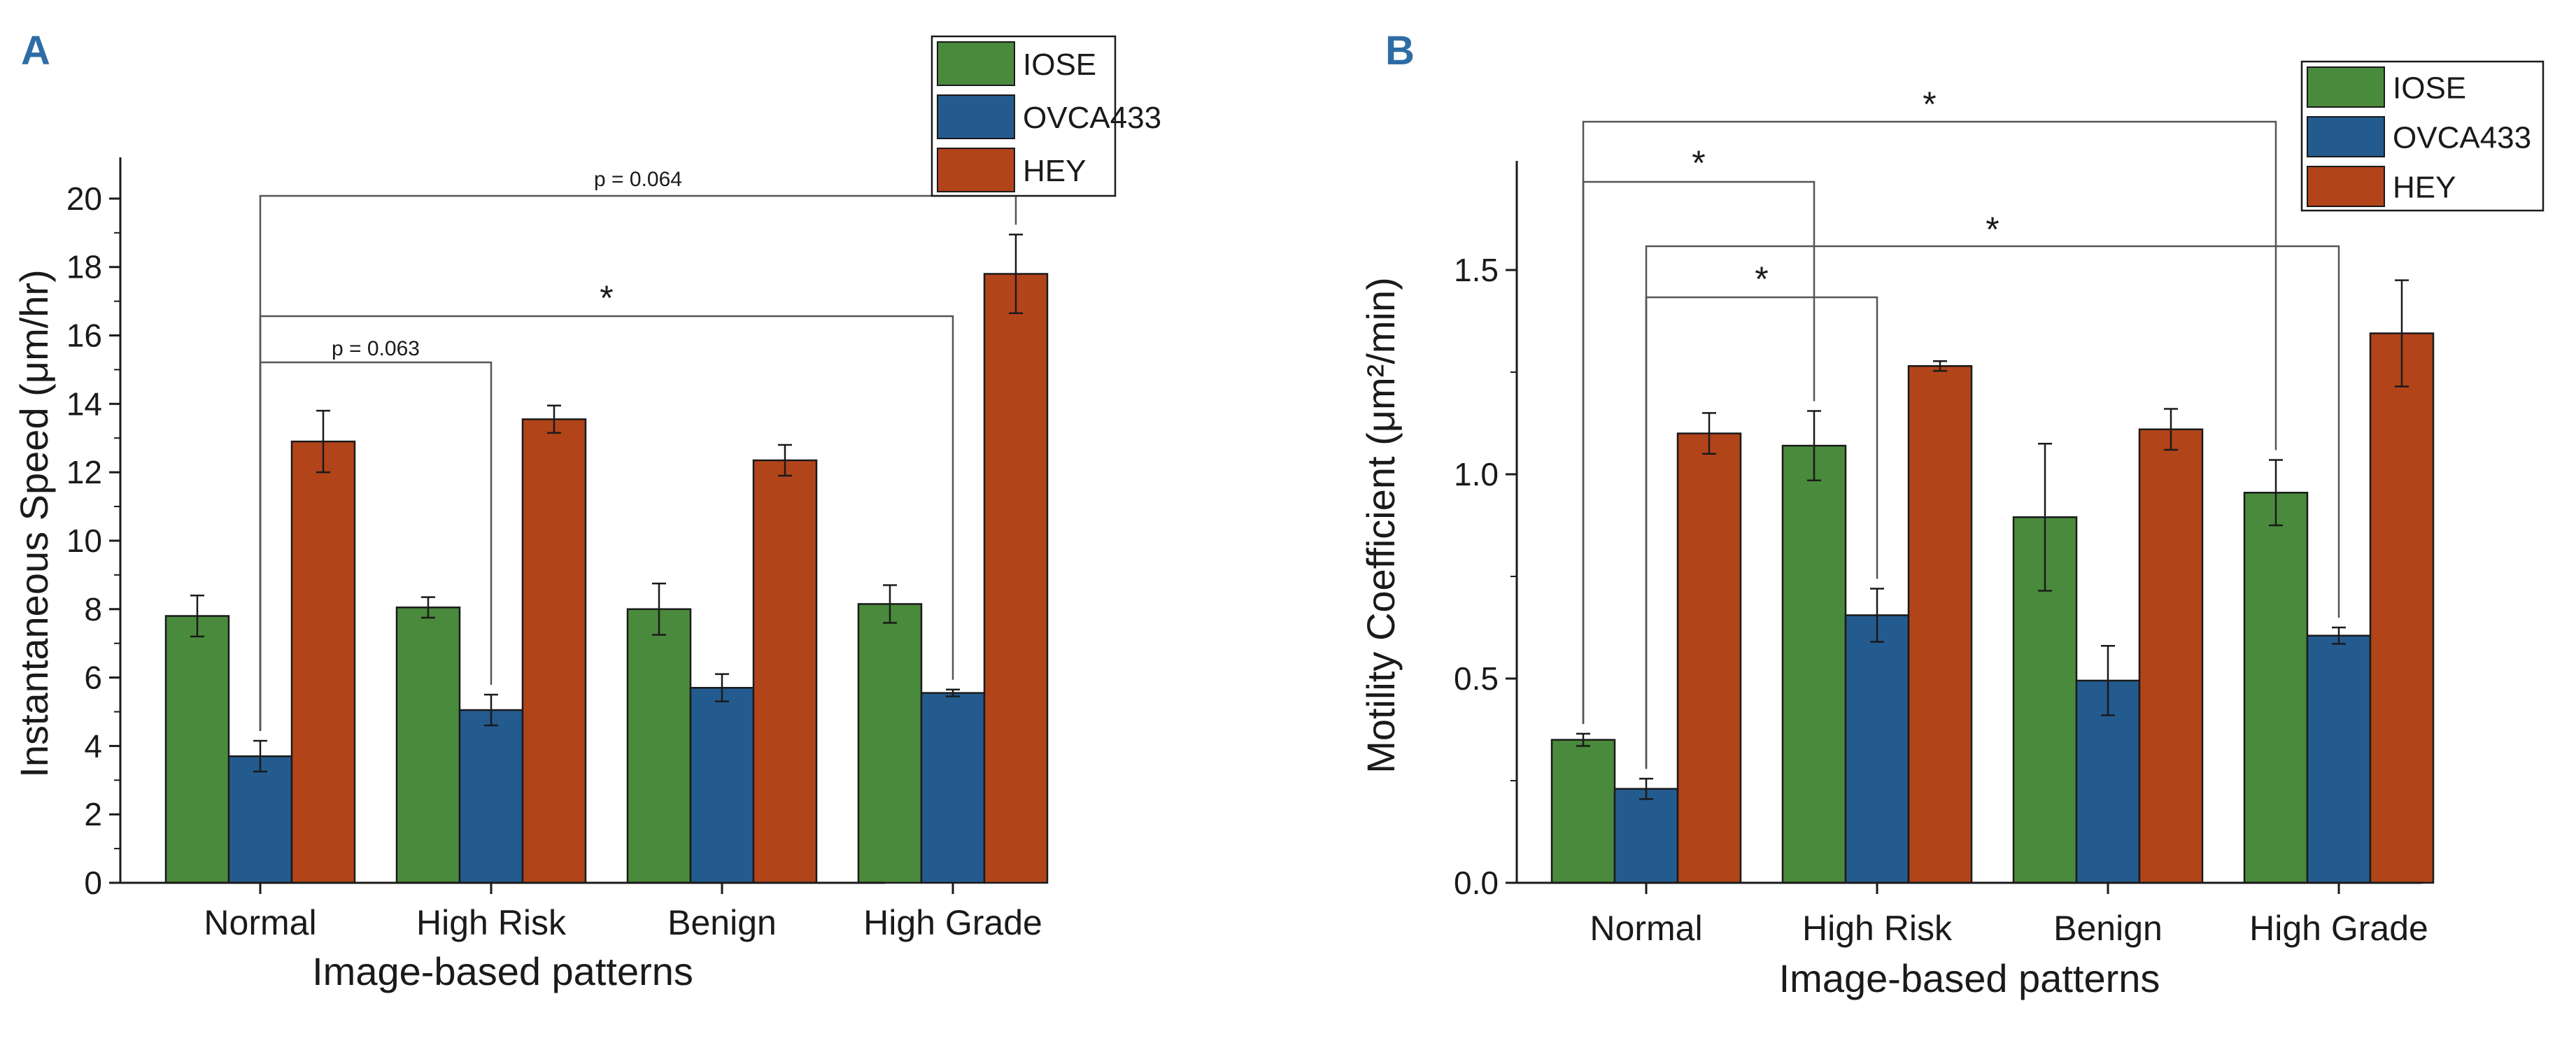  I want to click on y-tick-label: 8, so click(93, 609).